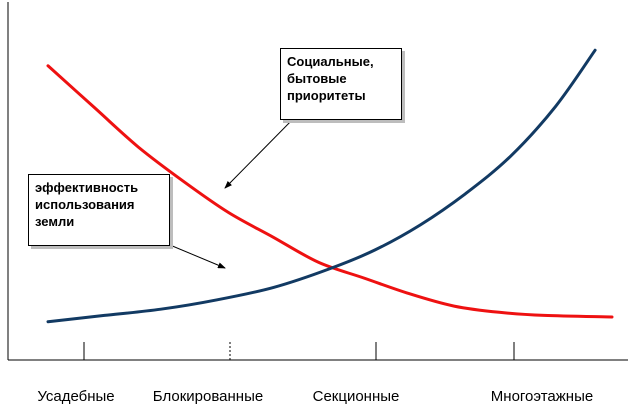  What do you see at coordinates (356, 396) in the screenshot?
I see `x-category-label: Секционные` at bounding box center [356, 396].